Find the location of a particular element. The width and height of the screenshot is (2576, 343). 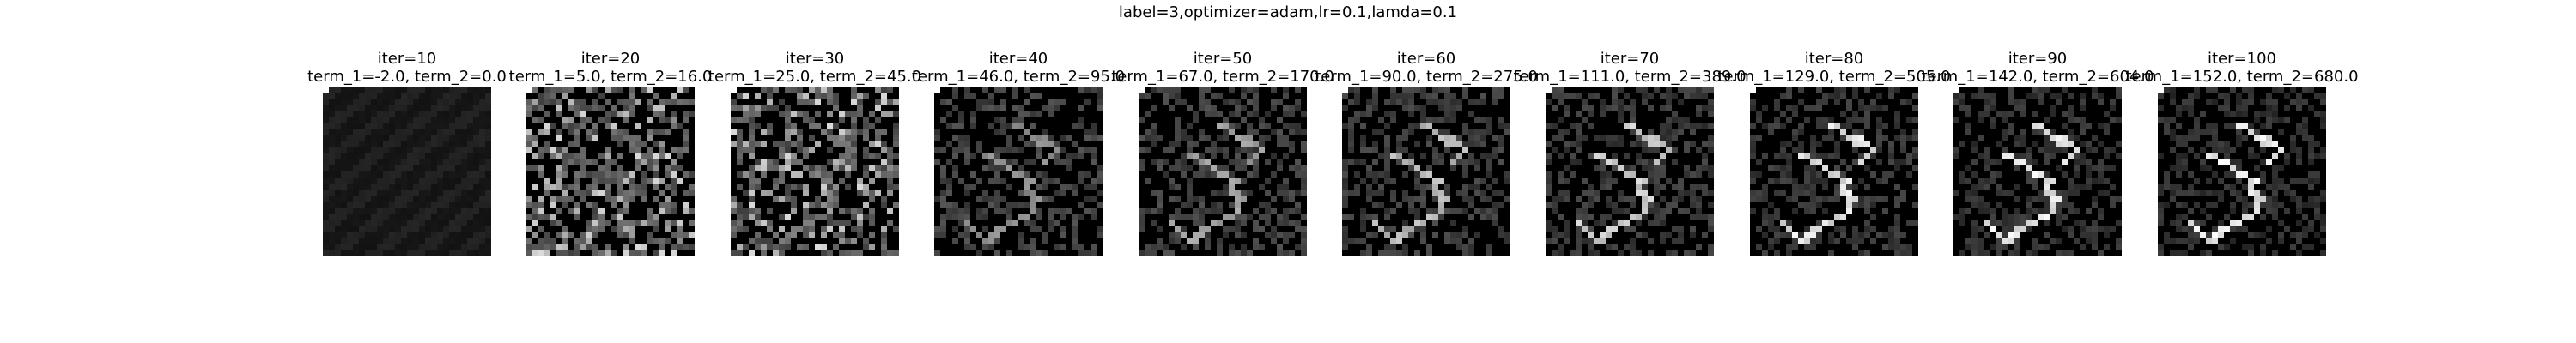

panel-title: iter=70 term_1=111.0, term_2=389.0 is located at coordinates (1630, 68).